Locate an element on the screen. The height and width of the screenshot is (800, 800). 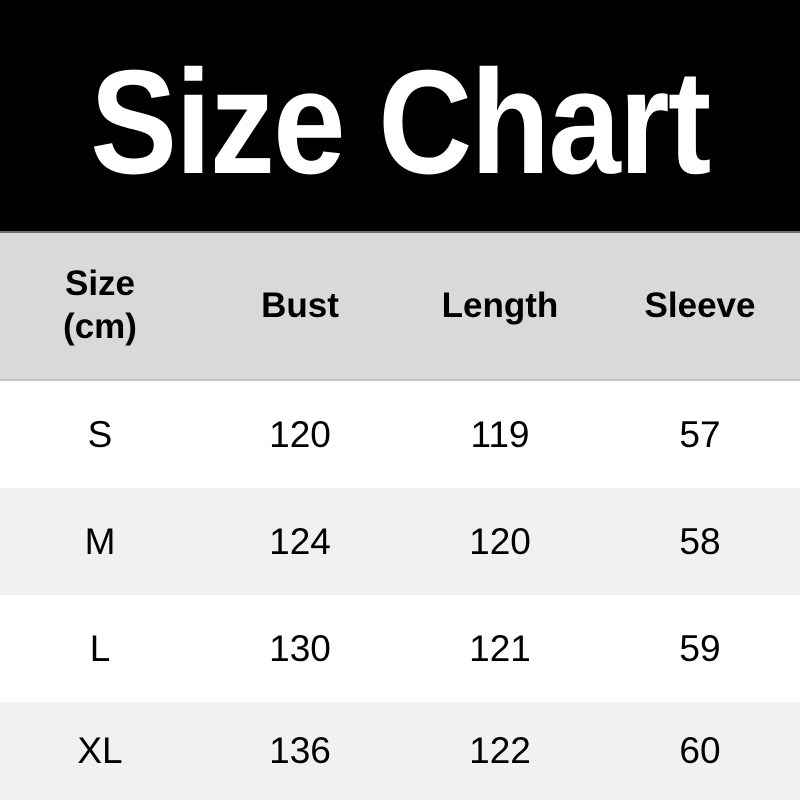
length-cell: 120 is located at coordinates (500, 541).